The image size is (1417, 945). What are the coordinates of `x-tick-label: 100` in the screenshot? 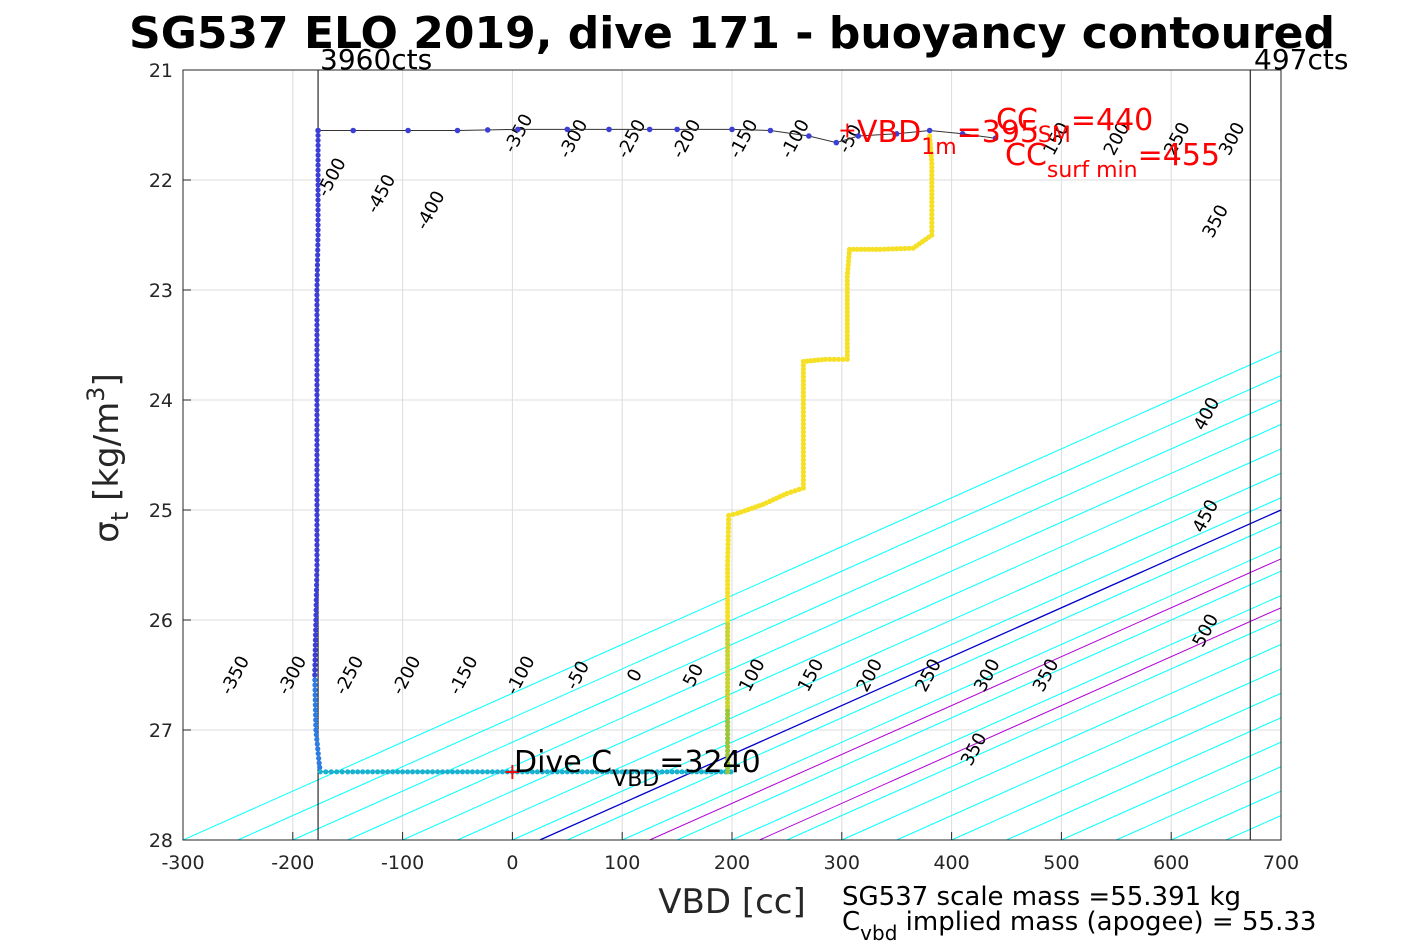 It's located at (622, 863).